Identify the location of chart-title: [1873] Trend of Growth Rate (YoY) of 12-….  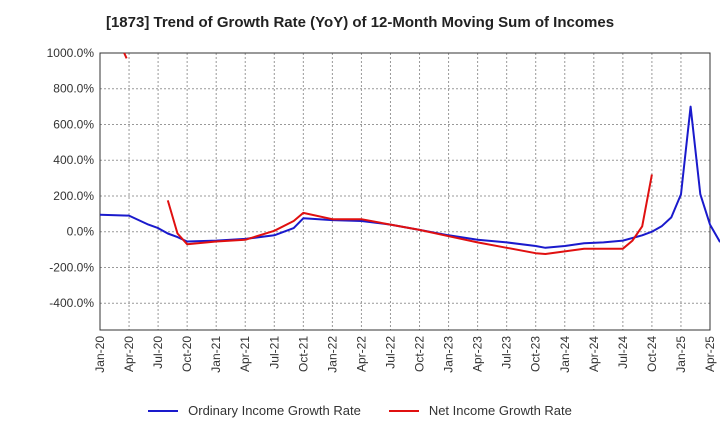
(360, 22).